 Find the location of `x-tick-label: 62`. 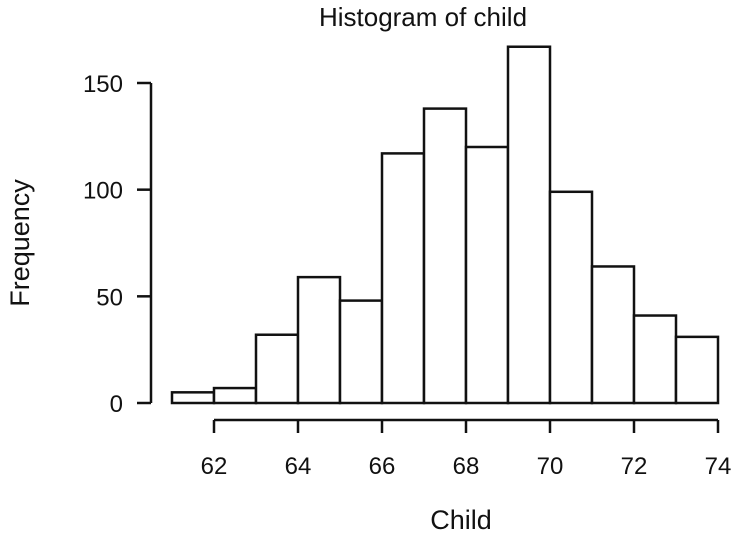

x-tick-label: 62 is located at coordinates (214, 466).